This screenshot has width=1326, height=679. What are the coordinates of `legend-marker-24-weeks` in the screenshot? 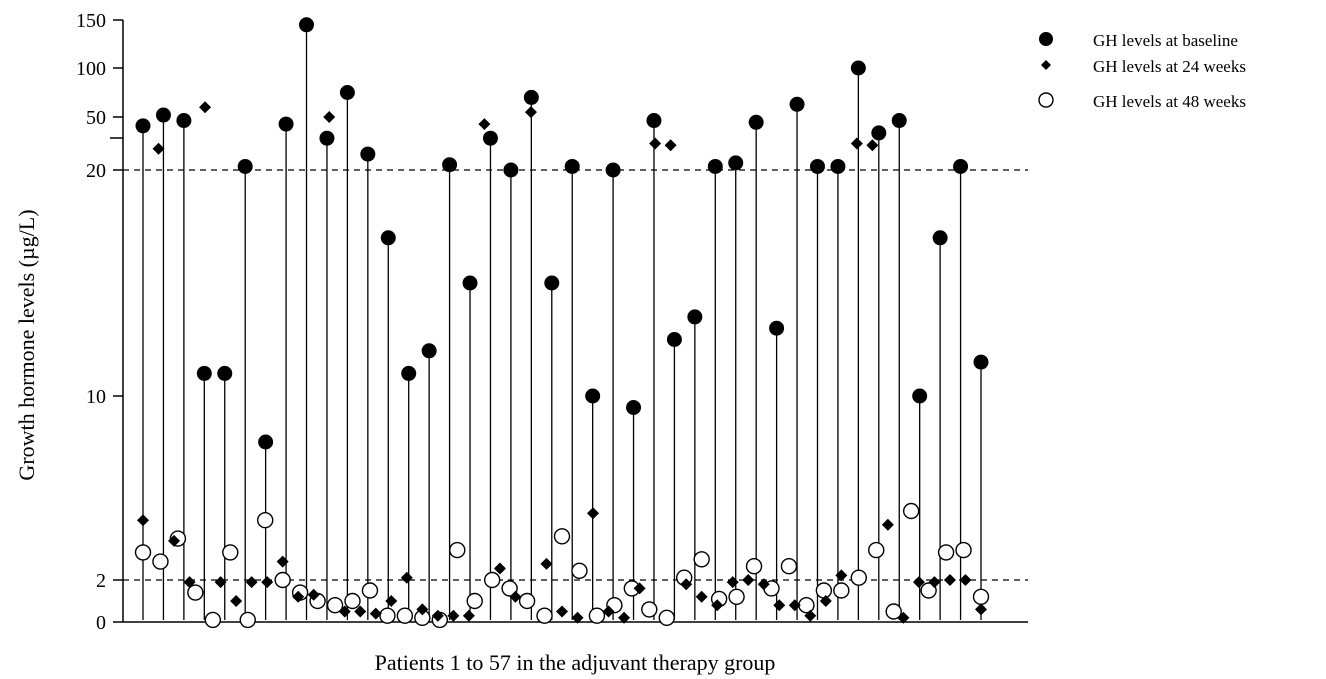 It's located at (1046, 65).